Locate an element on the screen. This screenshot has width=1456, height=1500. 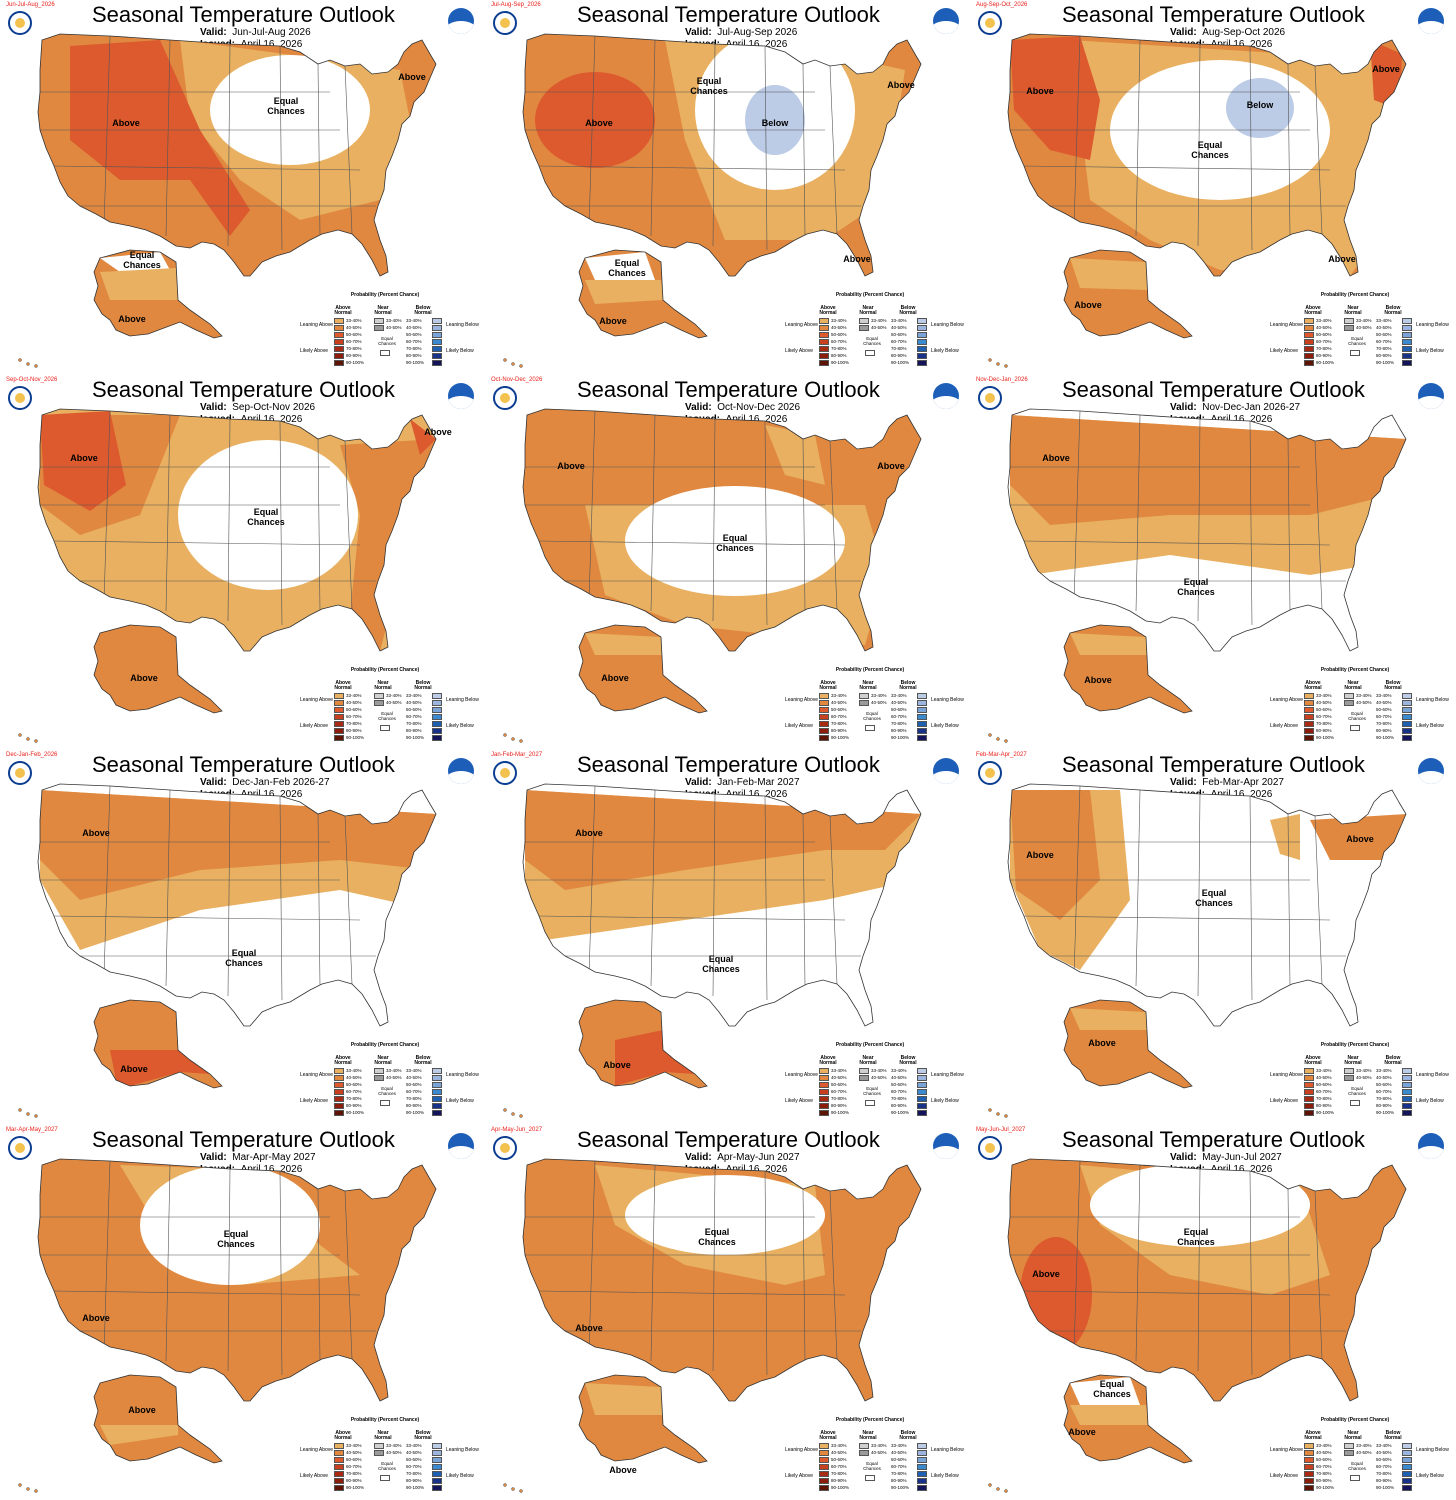
legend-range-below: 70-80% is located at coordinates (899, 348).